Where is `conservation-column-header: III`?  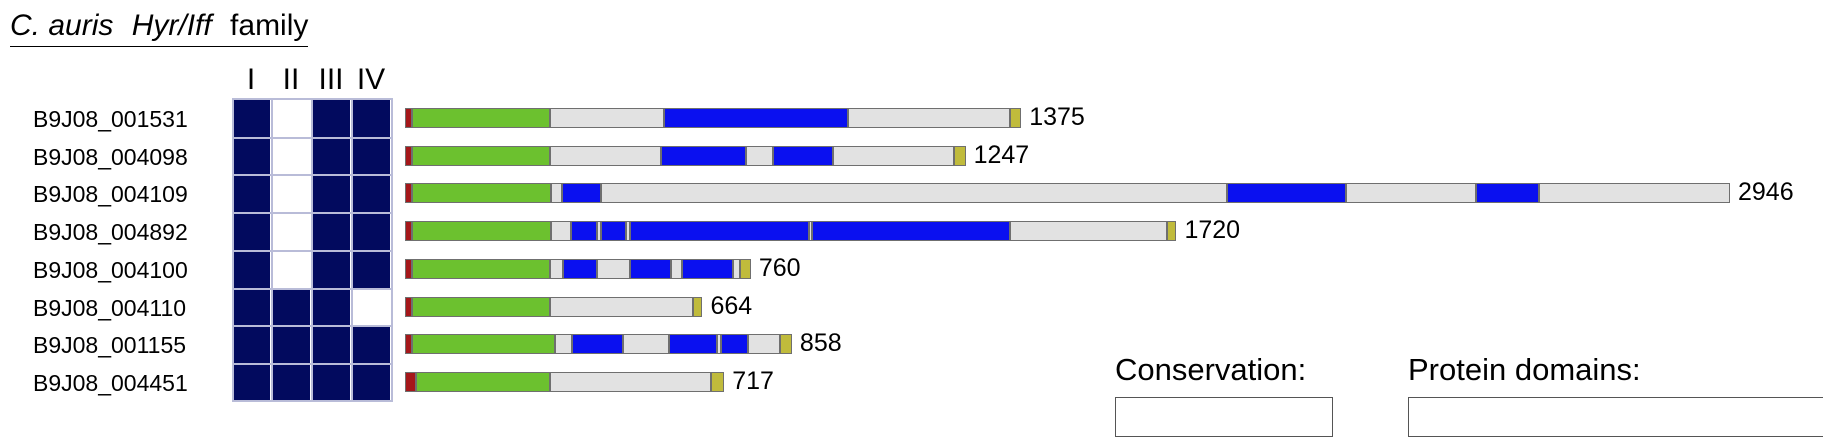
conservation-column-header: III is located at coordinates (331, 79).